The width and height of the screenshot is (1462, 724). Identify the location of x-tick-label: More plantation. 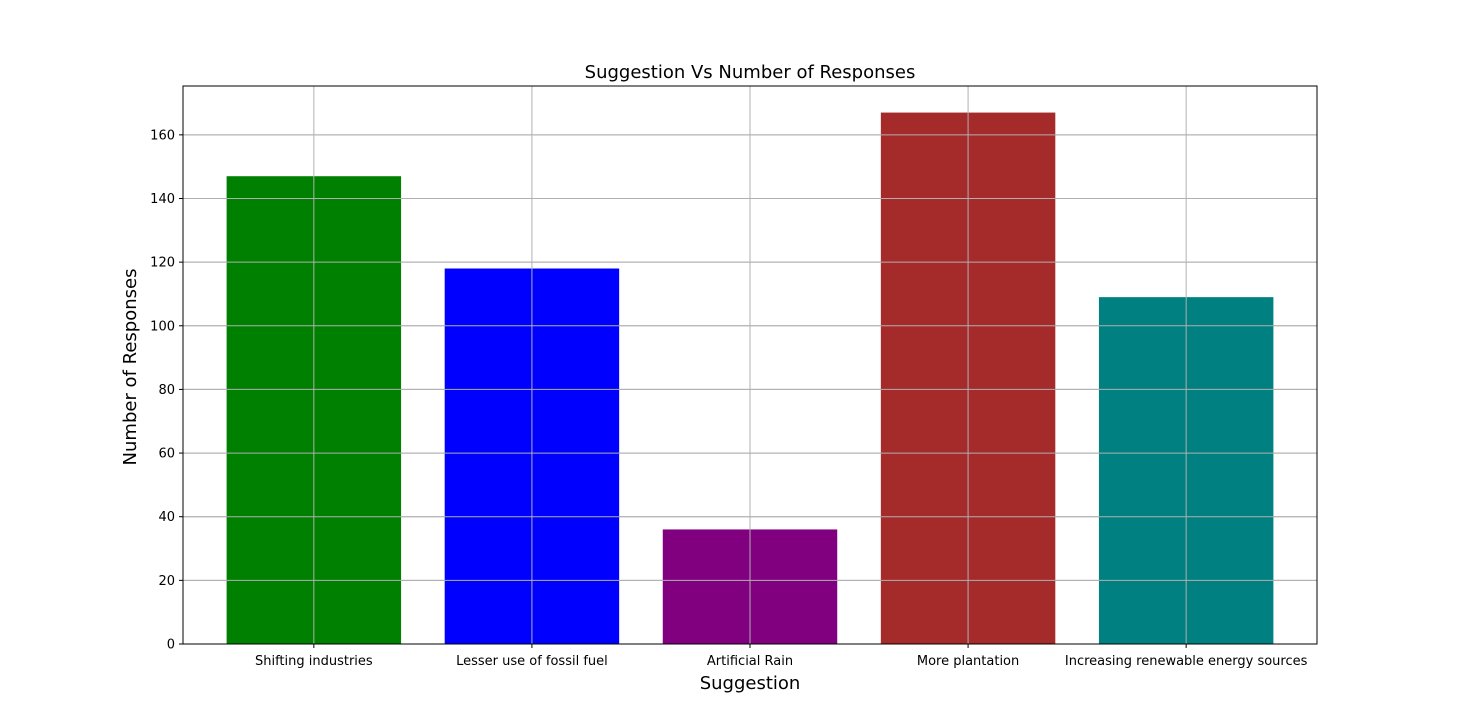
(968, 661).